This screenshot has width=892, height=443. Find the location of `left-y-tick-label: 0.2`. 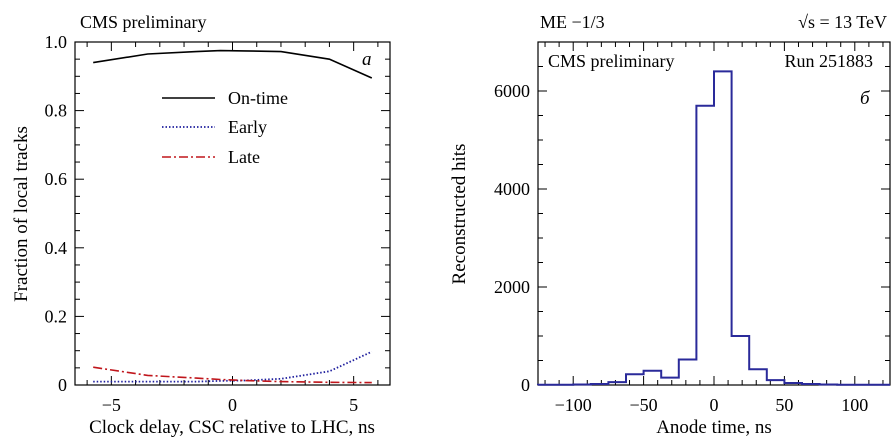

left-y-tick-label: 0.2 is located at coordinates (56, 316).